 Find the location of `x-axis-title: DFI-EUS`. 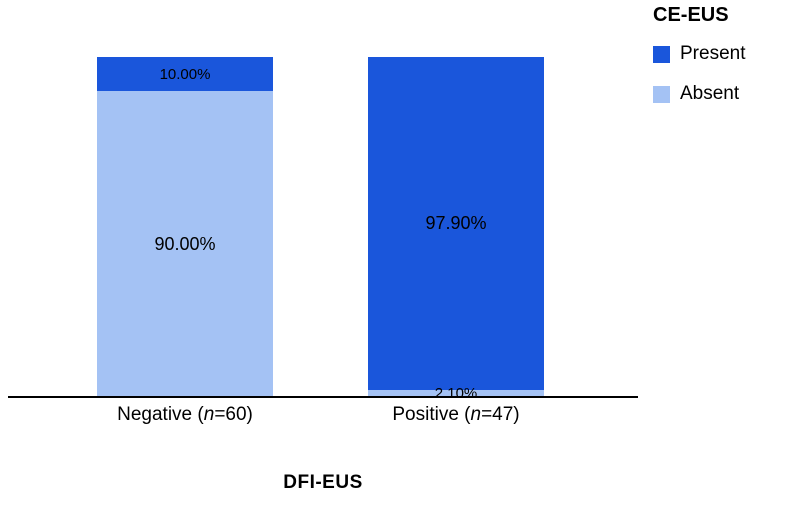

x-axis-title: DFI-EUS is located at coordinates (323, 482).